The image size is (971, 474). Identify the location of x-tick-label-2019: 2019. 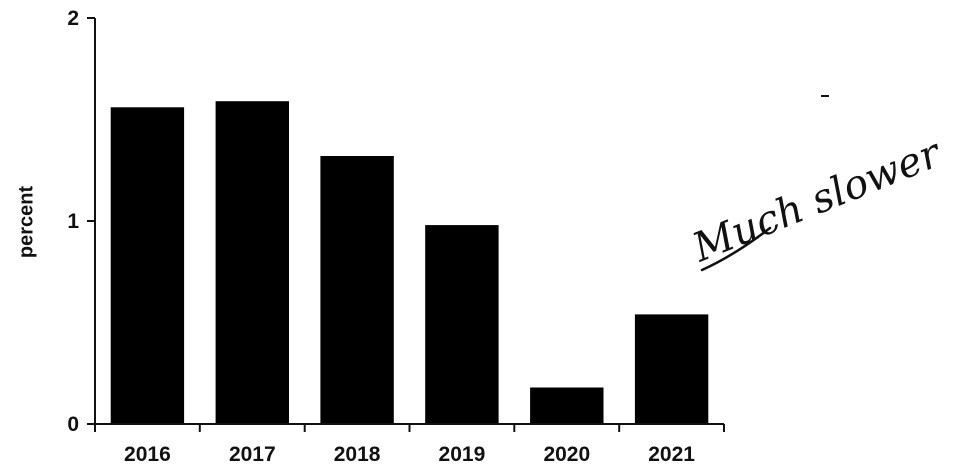
(462, 454).